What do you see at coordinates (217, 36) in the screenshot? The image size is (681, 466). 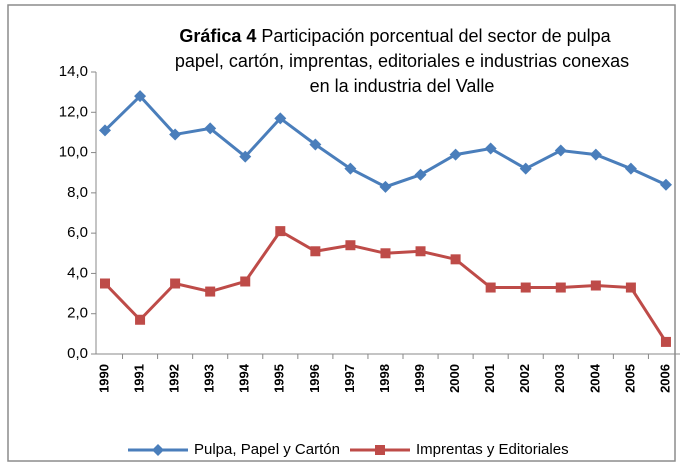 I see `title-label: Gráfica 4` at bounding box center [217, 36].